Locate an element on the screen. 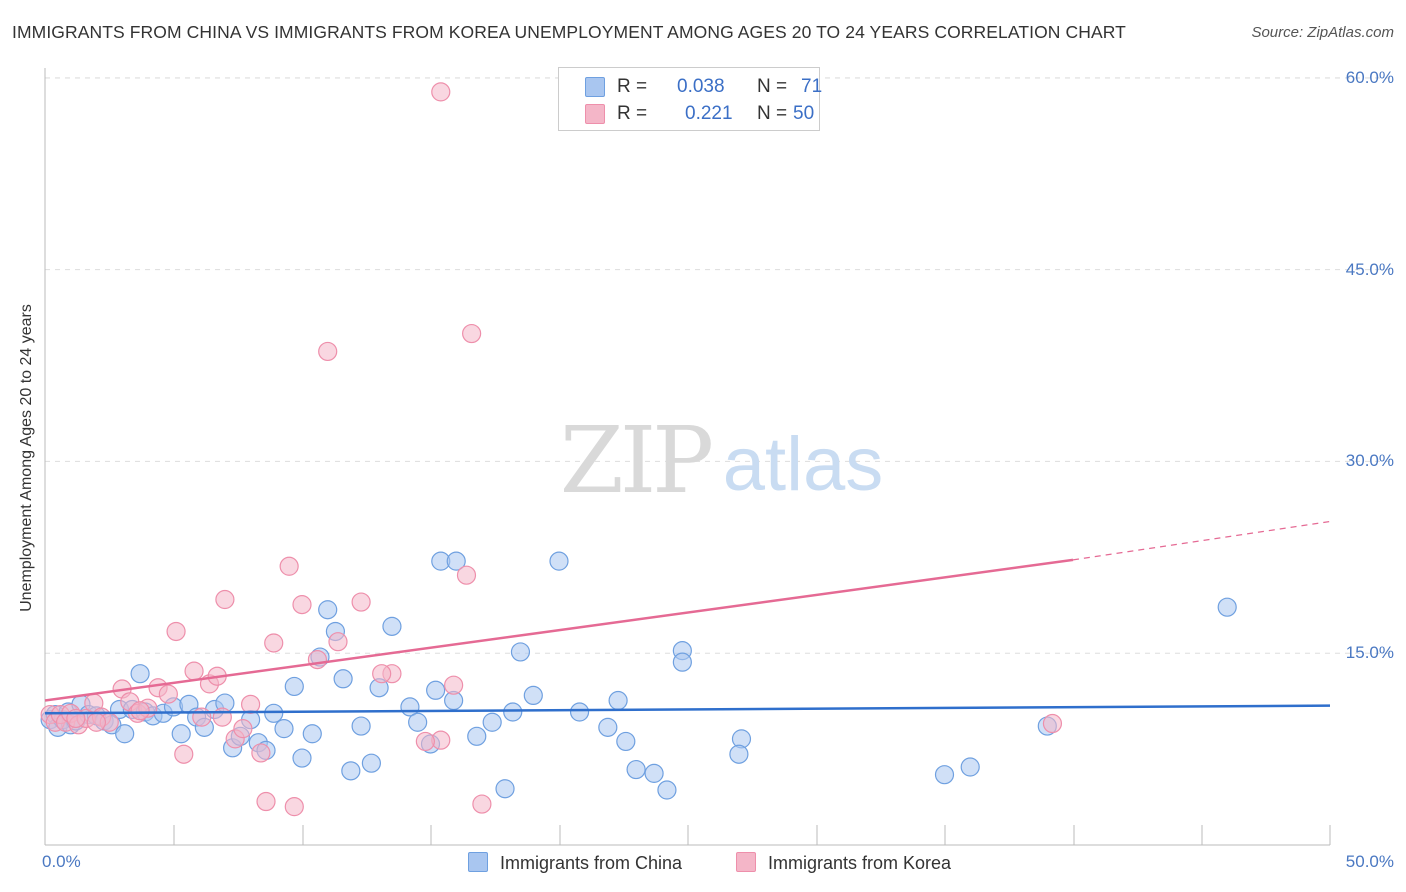  legend-r-value: 0.221 is located at coordinates (709, 113).